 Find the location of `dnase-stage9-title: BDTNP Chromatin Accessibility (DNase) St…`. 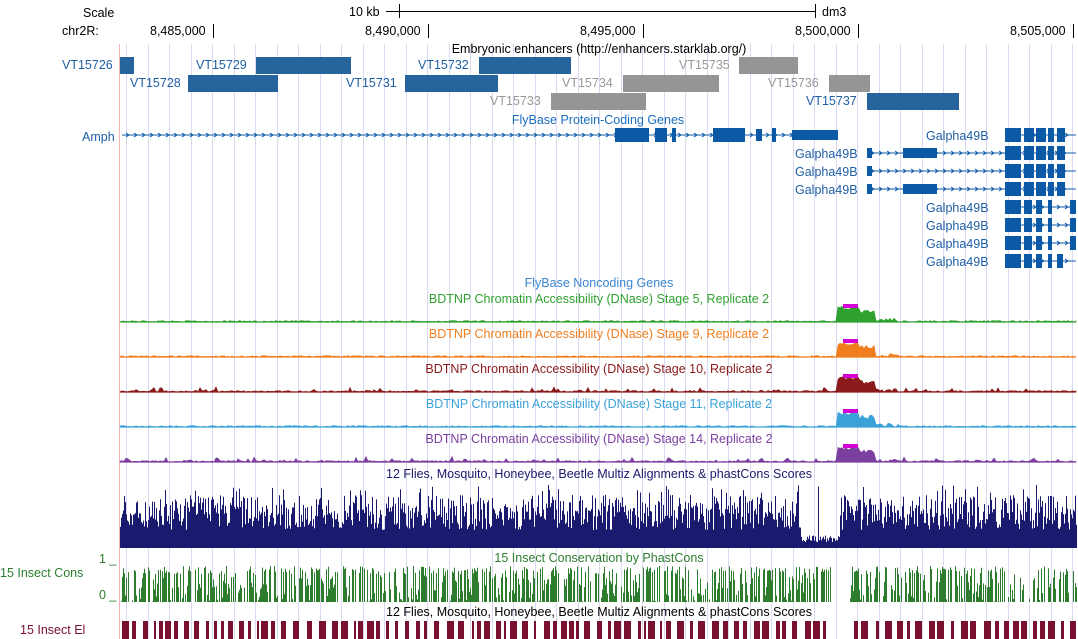

dnase-stage9-title: BDTNP Chromatin Accessibility (DNase) St… is located at coordinates (599, 334).